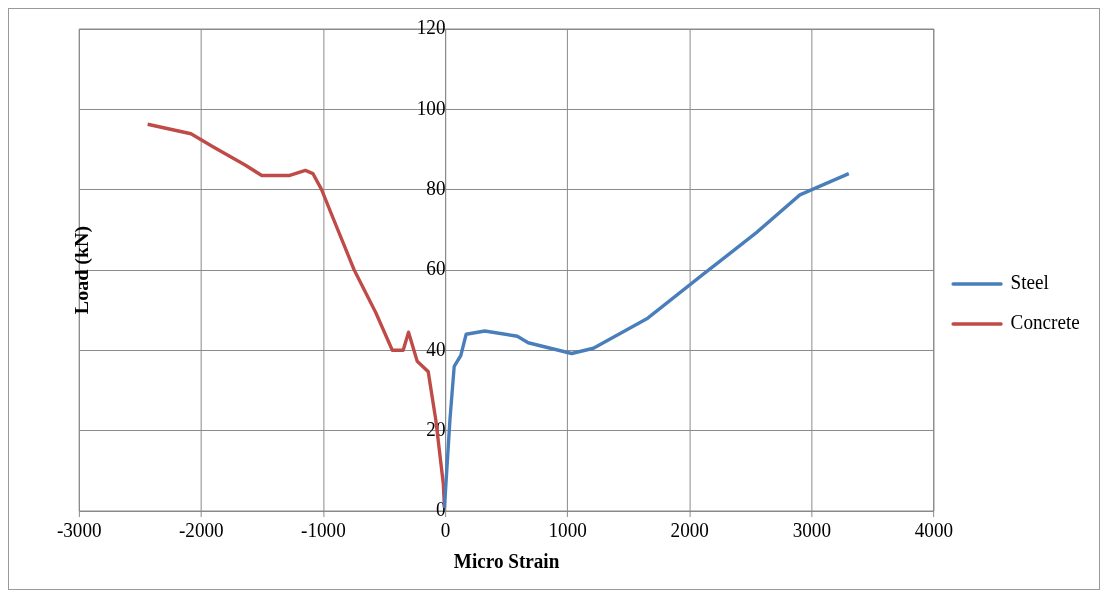 This screenshot has width=1108, height=598. Describe the element at coordinates (506, 561) in the screenshot. I see `x-axis-title: Micro Strain` at that location.